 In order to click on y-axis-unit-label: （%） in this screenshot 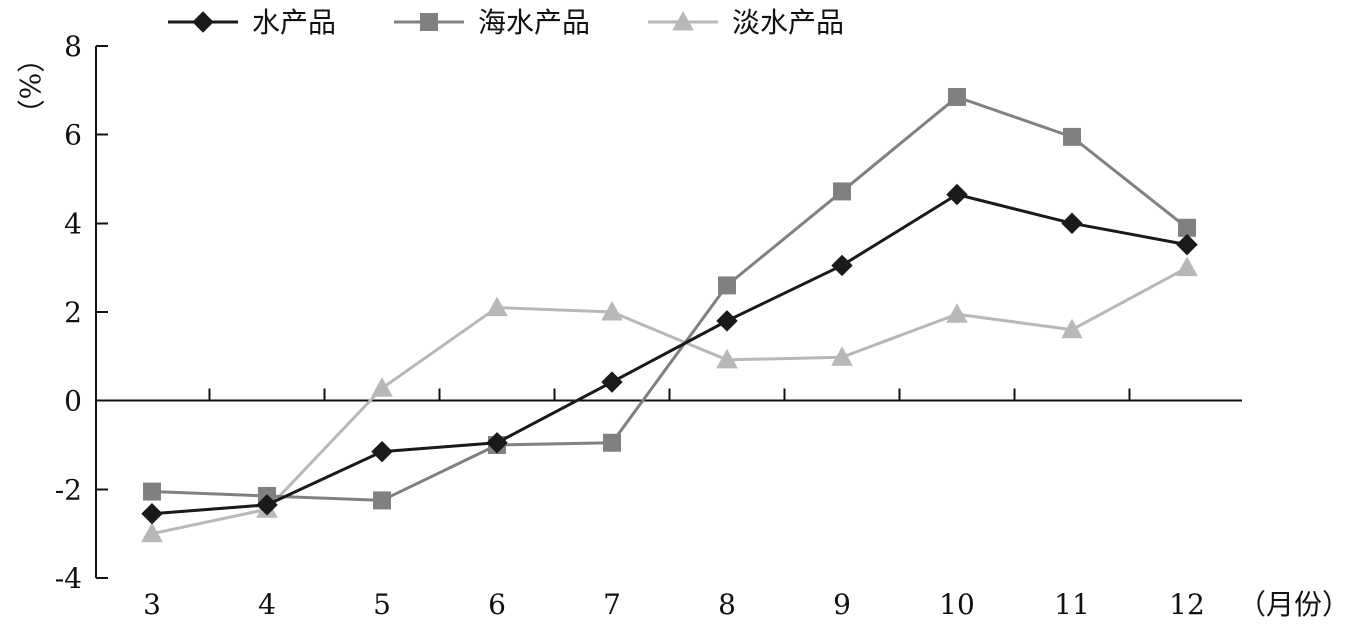, I will do `click(29, 86)`.